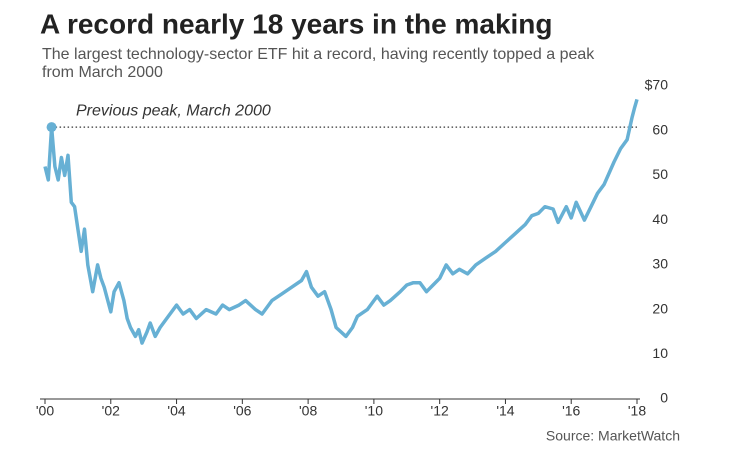  What do you see at coordinates (308, 411) in the screenshot?
I see `x-tick-label: '08` at bounding box center [308, 411].